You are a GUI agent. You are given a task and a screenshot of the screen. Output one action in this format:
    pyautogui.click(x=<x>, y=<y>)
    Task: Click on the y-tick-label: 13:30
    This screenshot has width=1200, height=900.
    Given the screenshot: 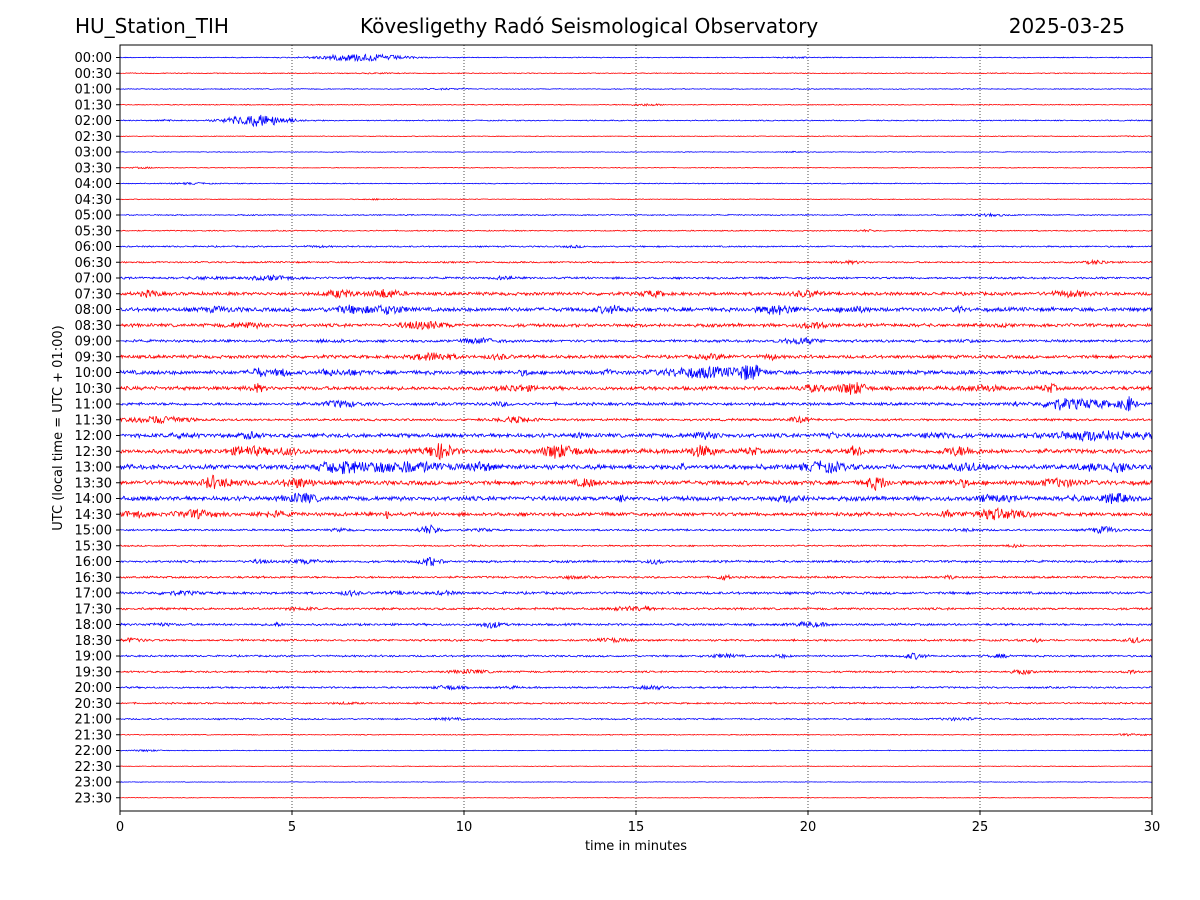 What is the action you would take?
    pyautogui.click(x=93, y=483)
    